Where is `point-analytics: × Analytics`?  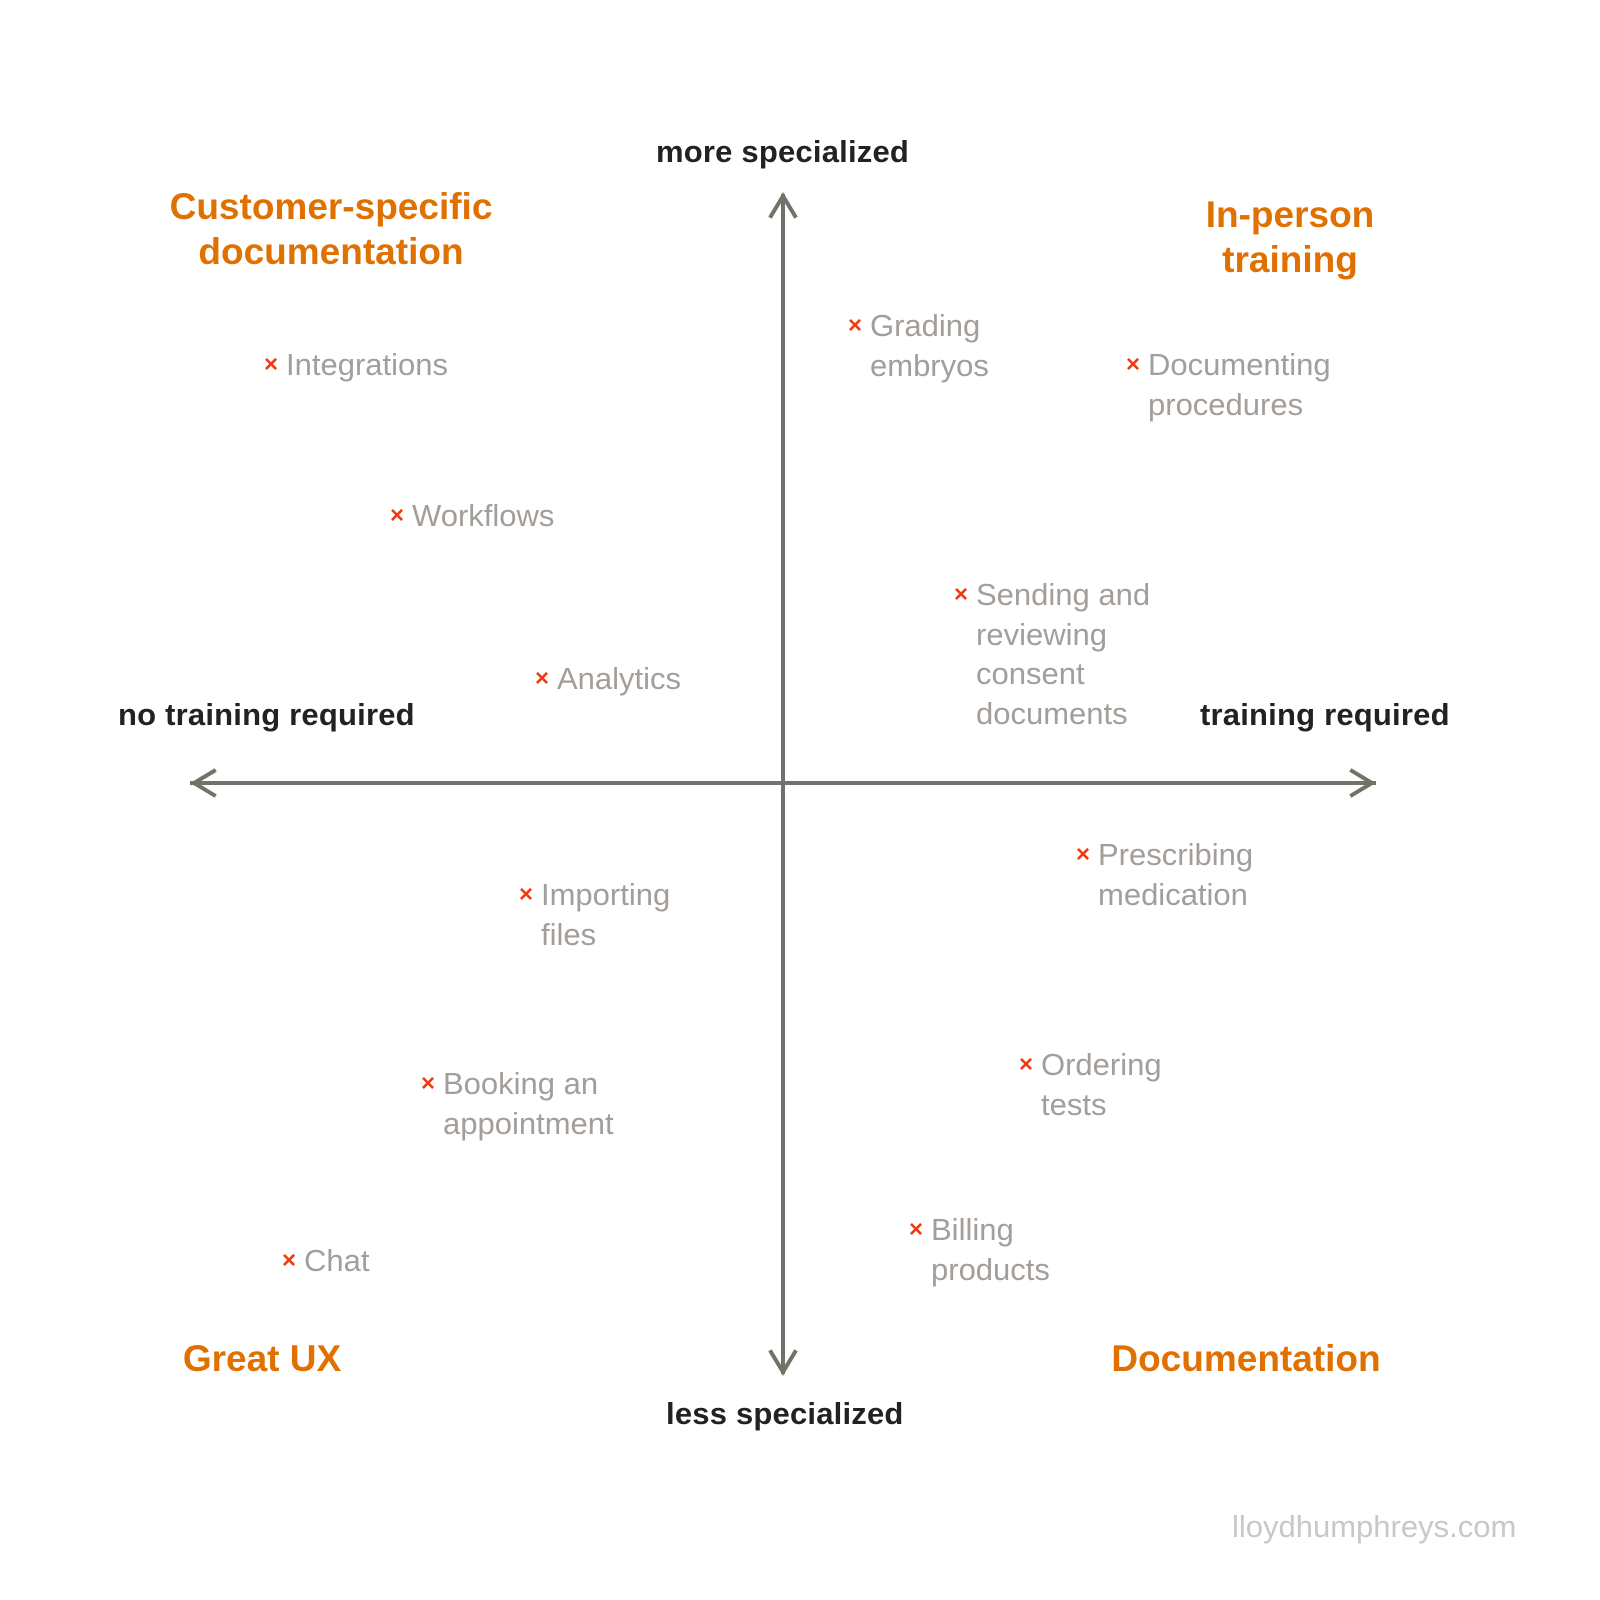
point-analytics: × Analytics is located at coordinates (608, 679).